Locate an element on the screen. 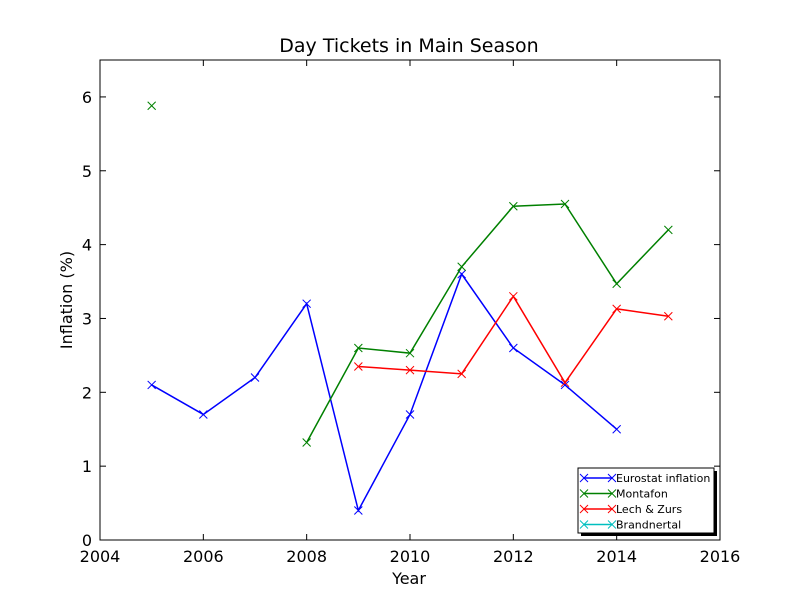 This screenshot has height=600, width=800. x-tick-label: 2006 is located at coordinates (203, 556).